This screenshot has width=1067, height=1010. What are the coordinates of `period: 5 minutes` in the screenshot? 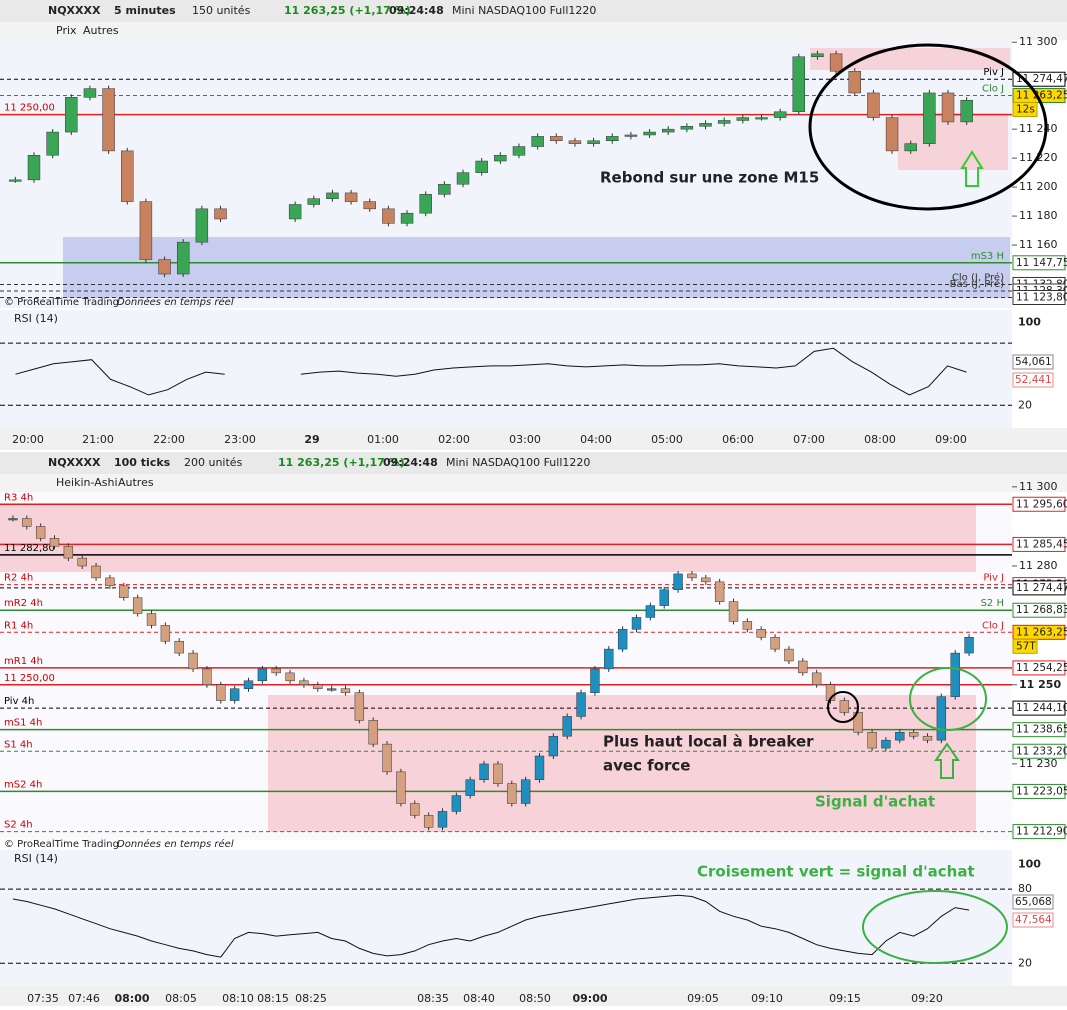 It's located at (145, 10).